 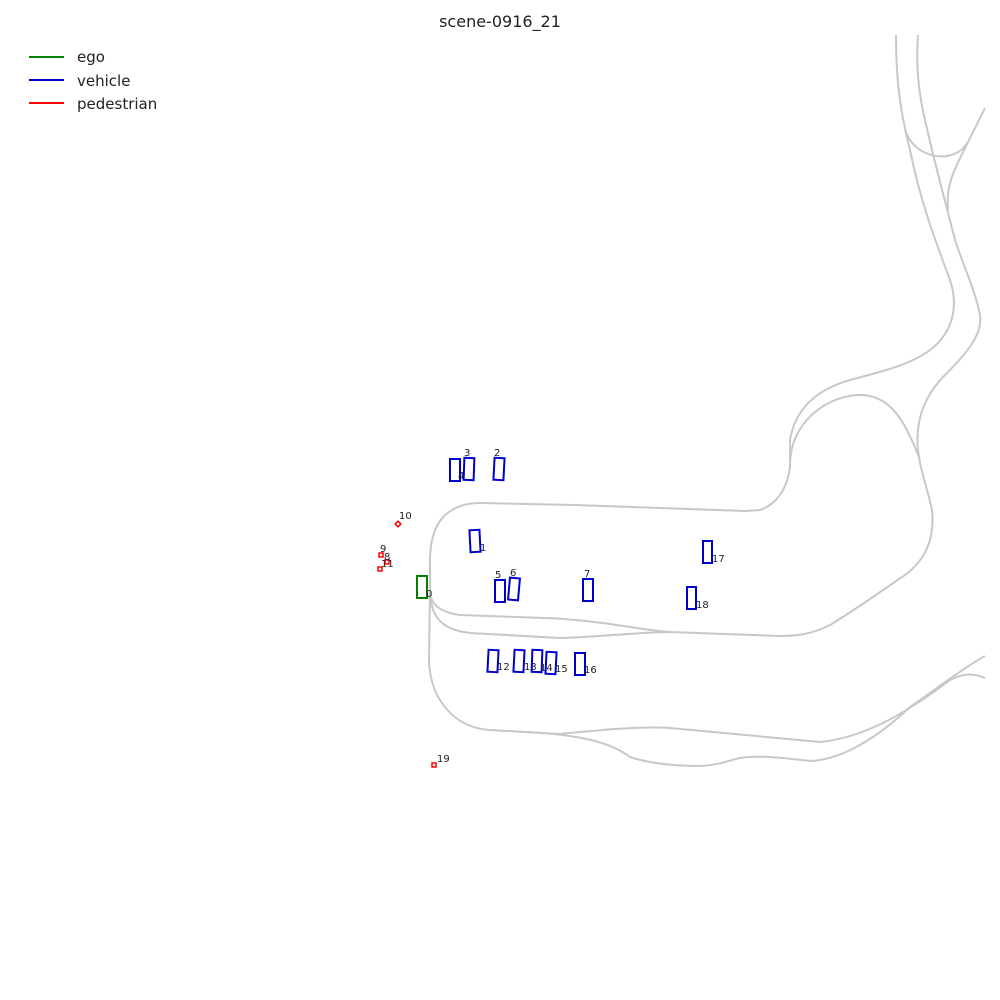 I want to click on agent-label-3: 3, so click(x=467, y=453).